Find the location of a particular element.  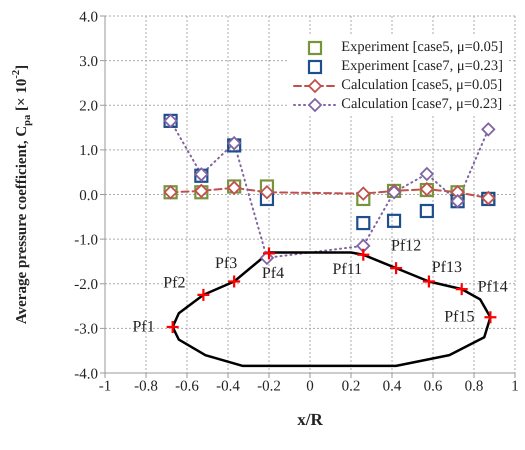

annotation: Pf12 is located at coordinates (406, 246).